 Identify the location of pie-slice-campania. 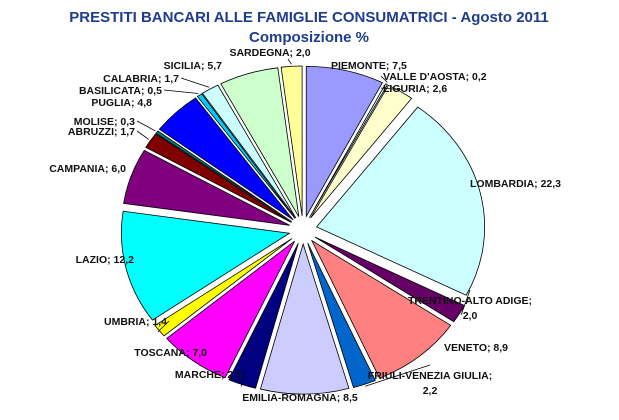
(206, 187).